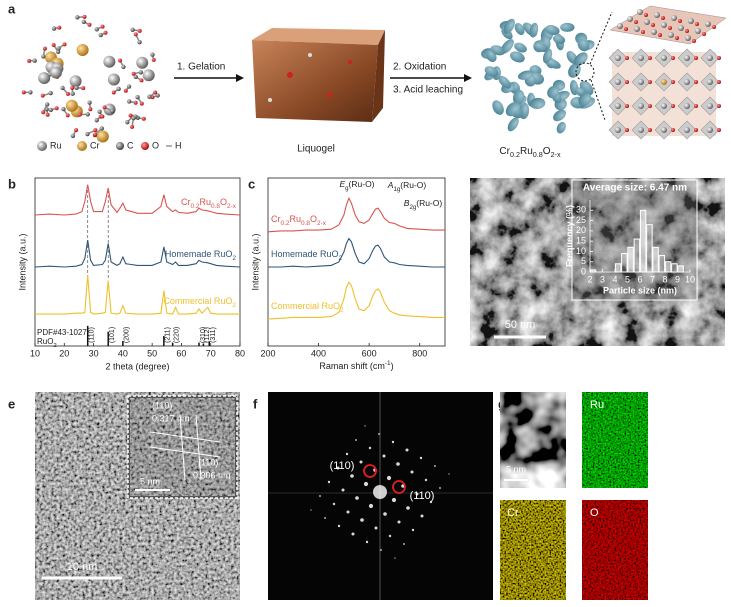 The image size is (731, 607). What do you see at coordinates (56, 145) in the screenshot?
I see `legend-label: Ru` at bounding box center [56, 145].